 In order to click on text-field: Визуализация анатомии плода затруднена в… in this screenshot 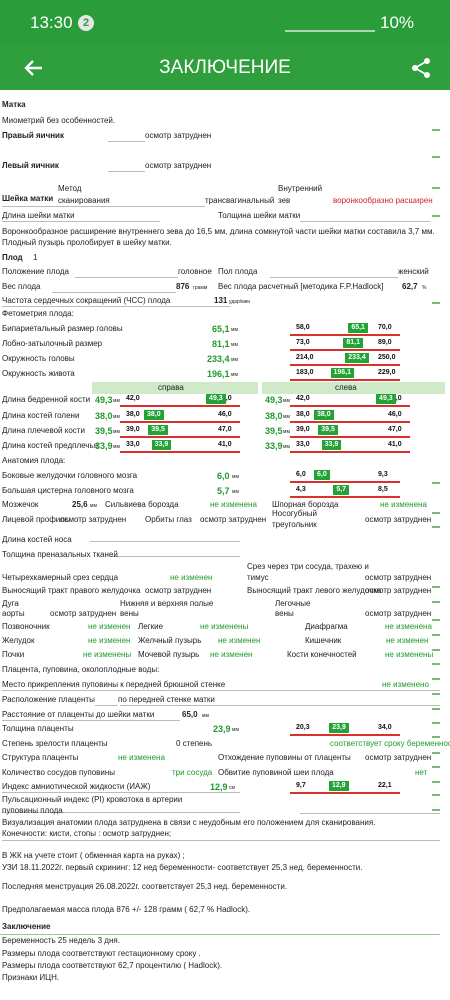, I will do `click(189, 822)`.